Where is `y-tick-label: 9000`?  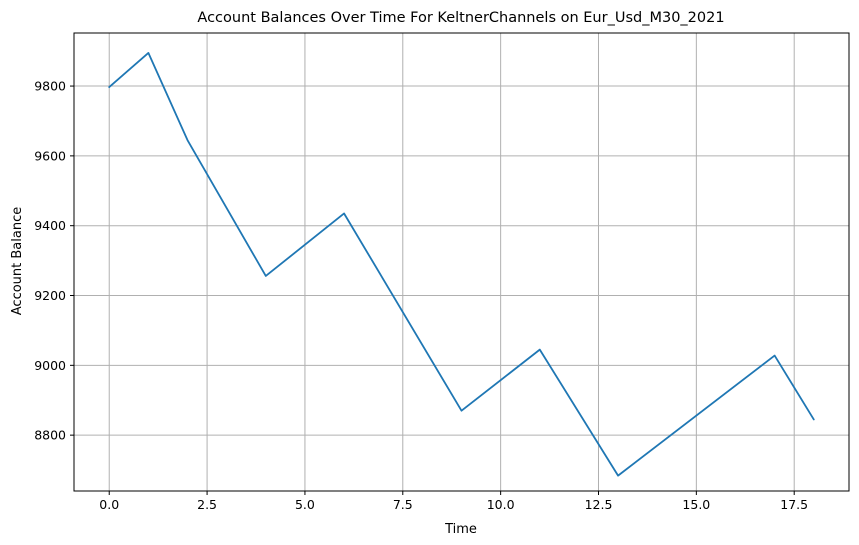 y-tick-label: 9000 is located at coordinates (50, 365).